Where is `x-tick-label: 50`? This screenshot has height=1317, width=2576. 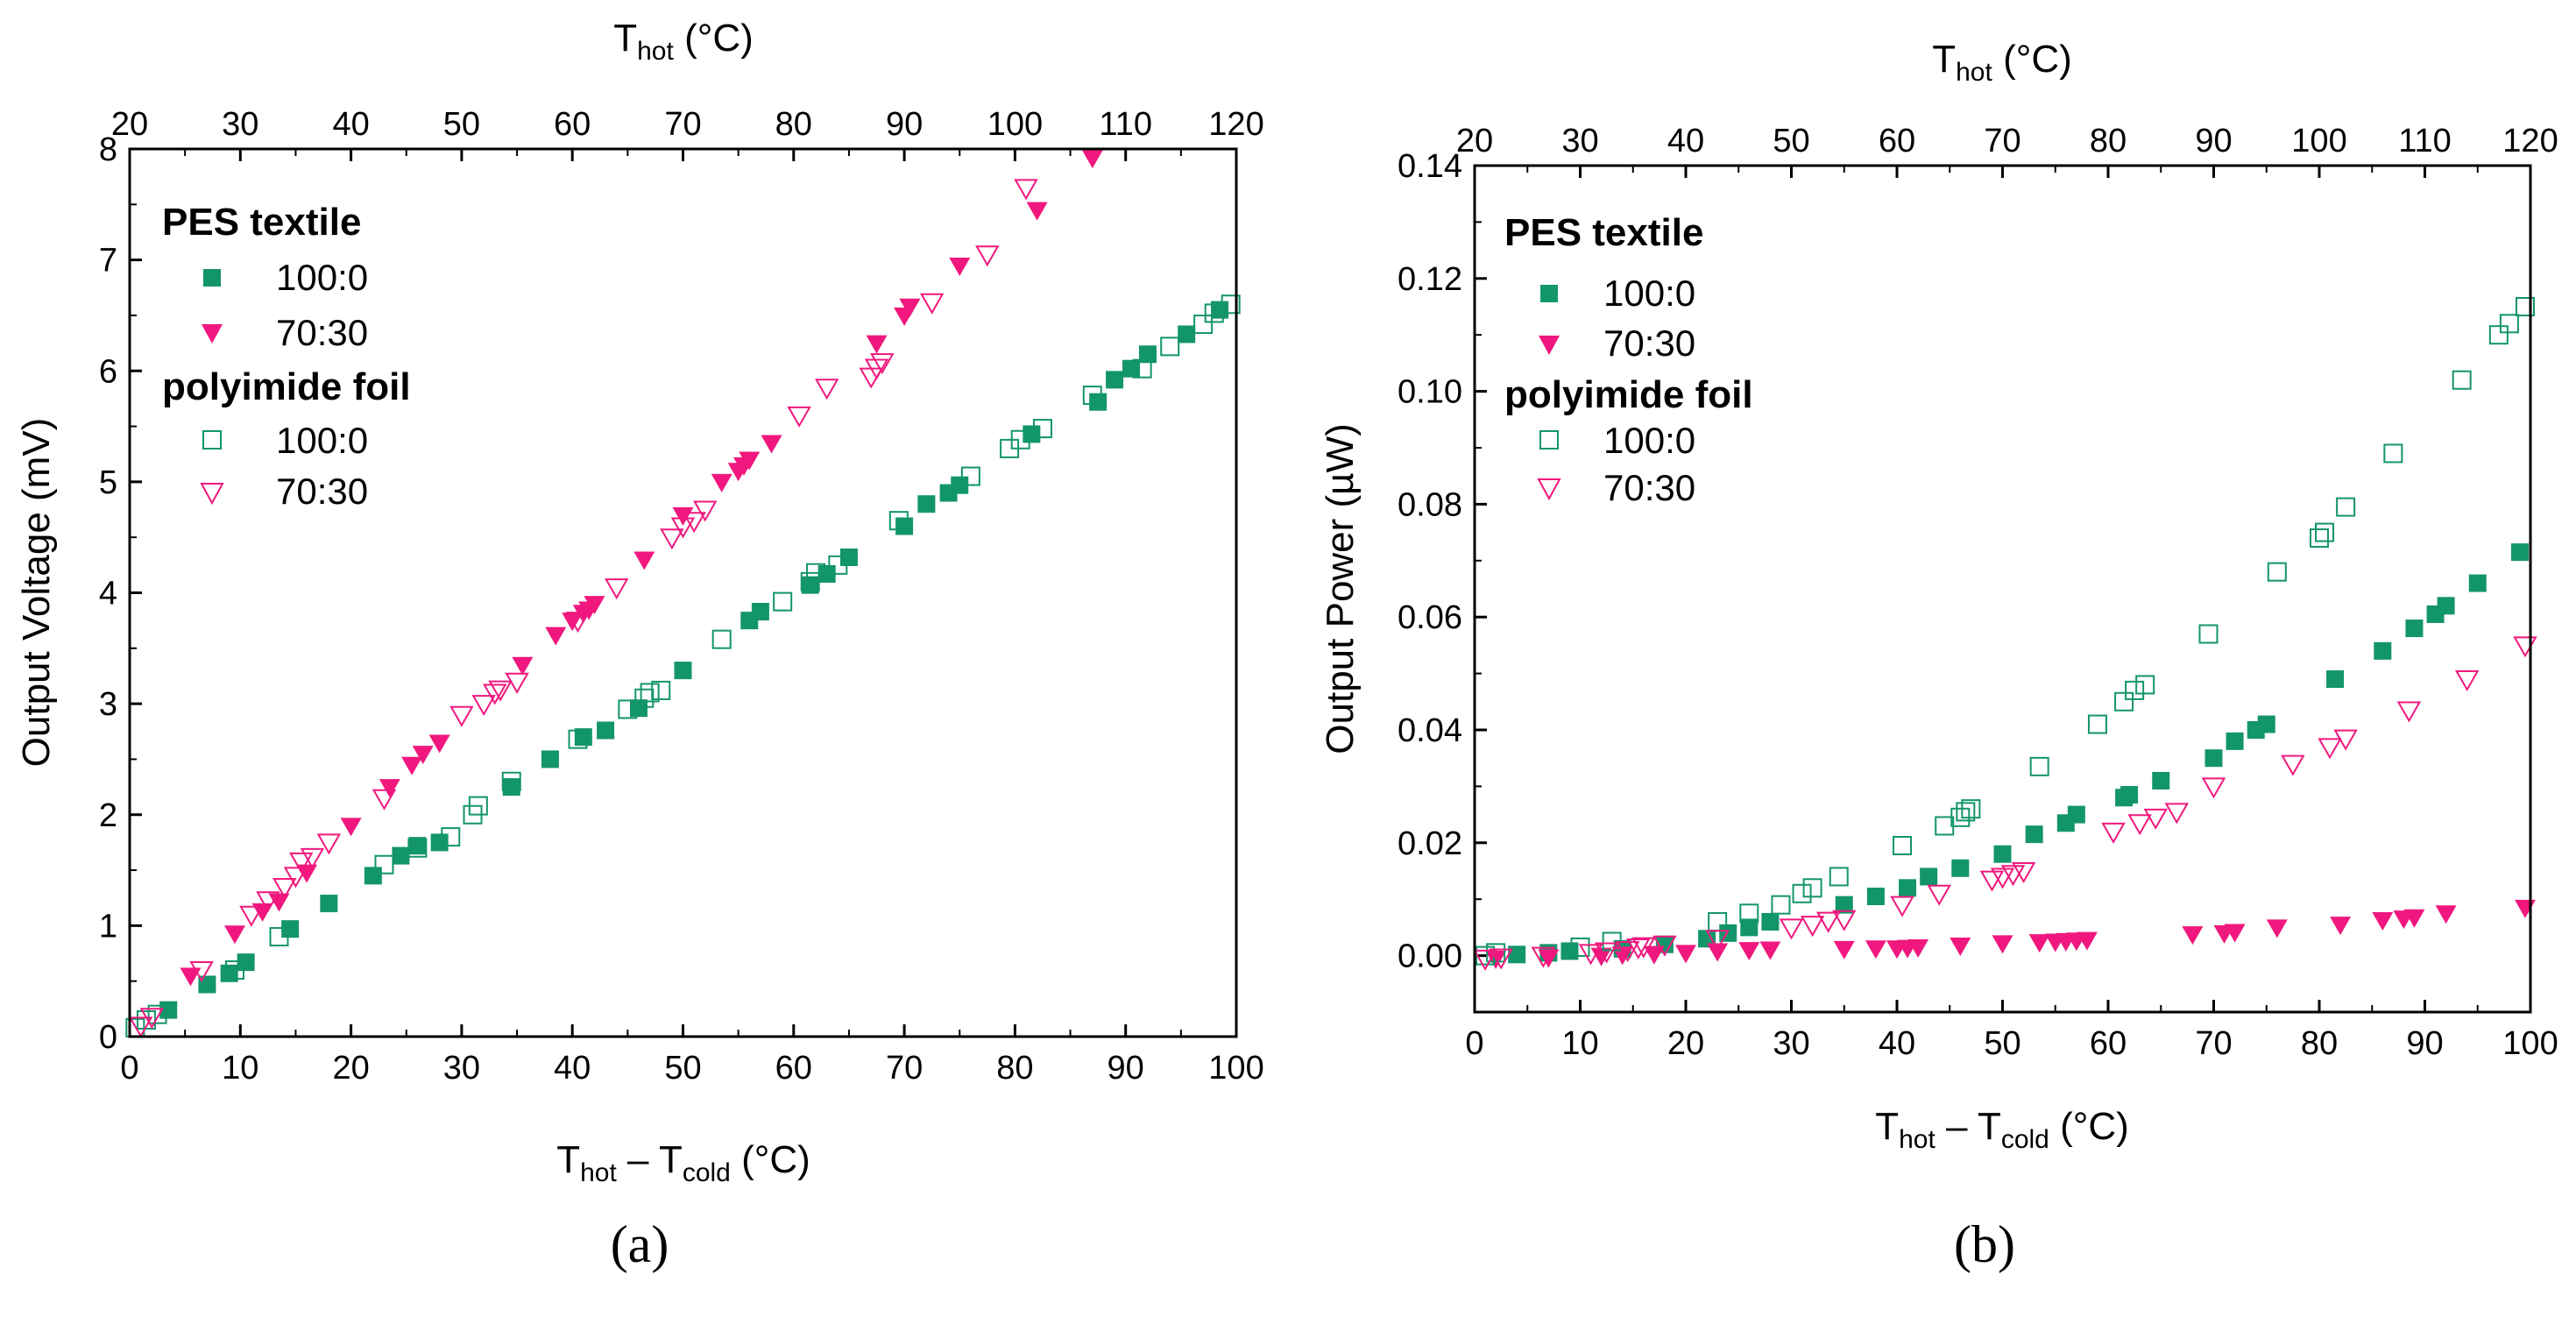
x-tick-label: 50 is located at coordinates (2002, 1043).